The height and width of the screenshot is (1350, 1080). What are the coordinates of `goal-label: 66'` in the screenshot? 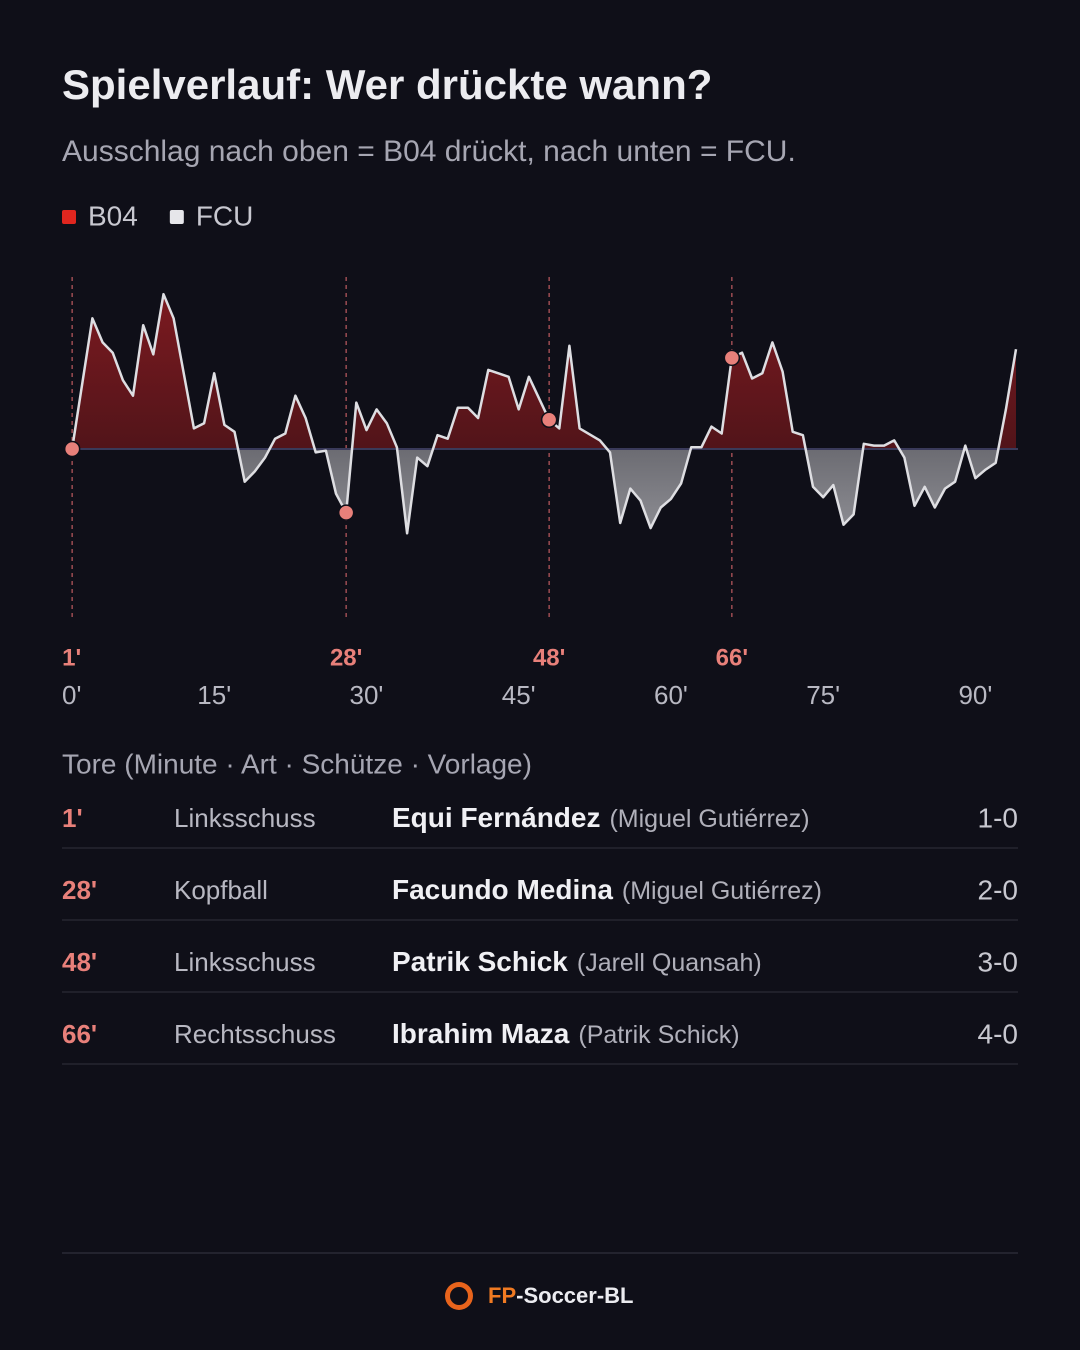 It's located at (732, 657).